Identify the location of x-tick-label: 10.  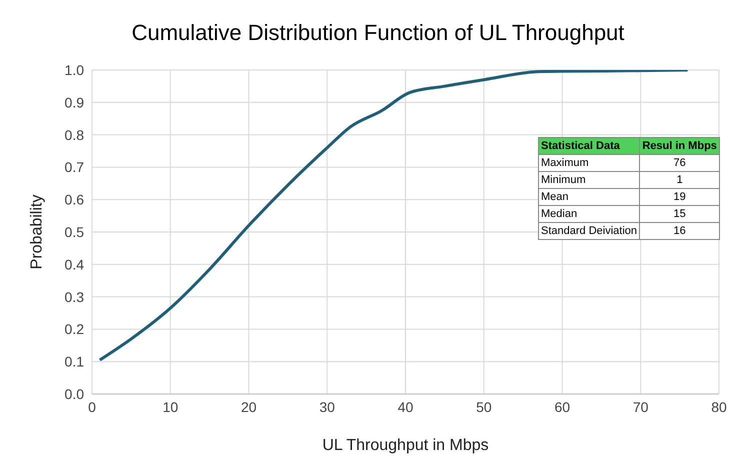
(170, 406).